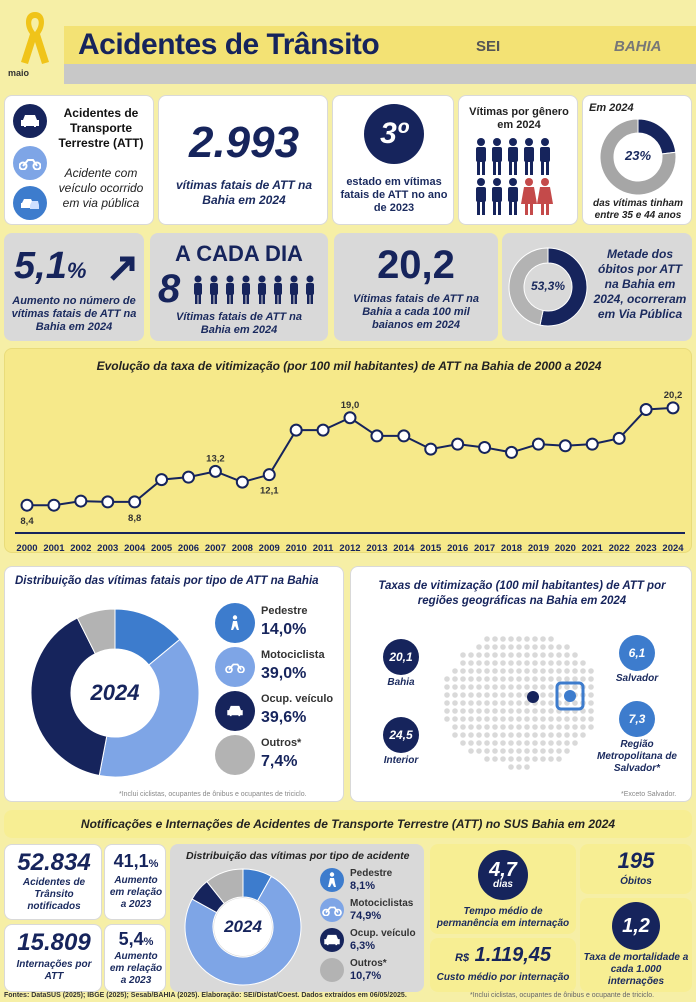 This screenshot has height=1002, width=696. What do you see at coordinates (366, 916) in the screenshot?
I see `legend-value: 74,9%` at bounding box center [366, 916].